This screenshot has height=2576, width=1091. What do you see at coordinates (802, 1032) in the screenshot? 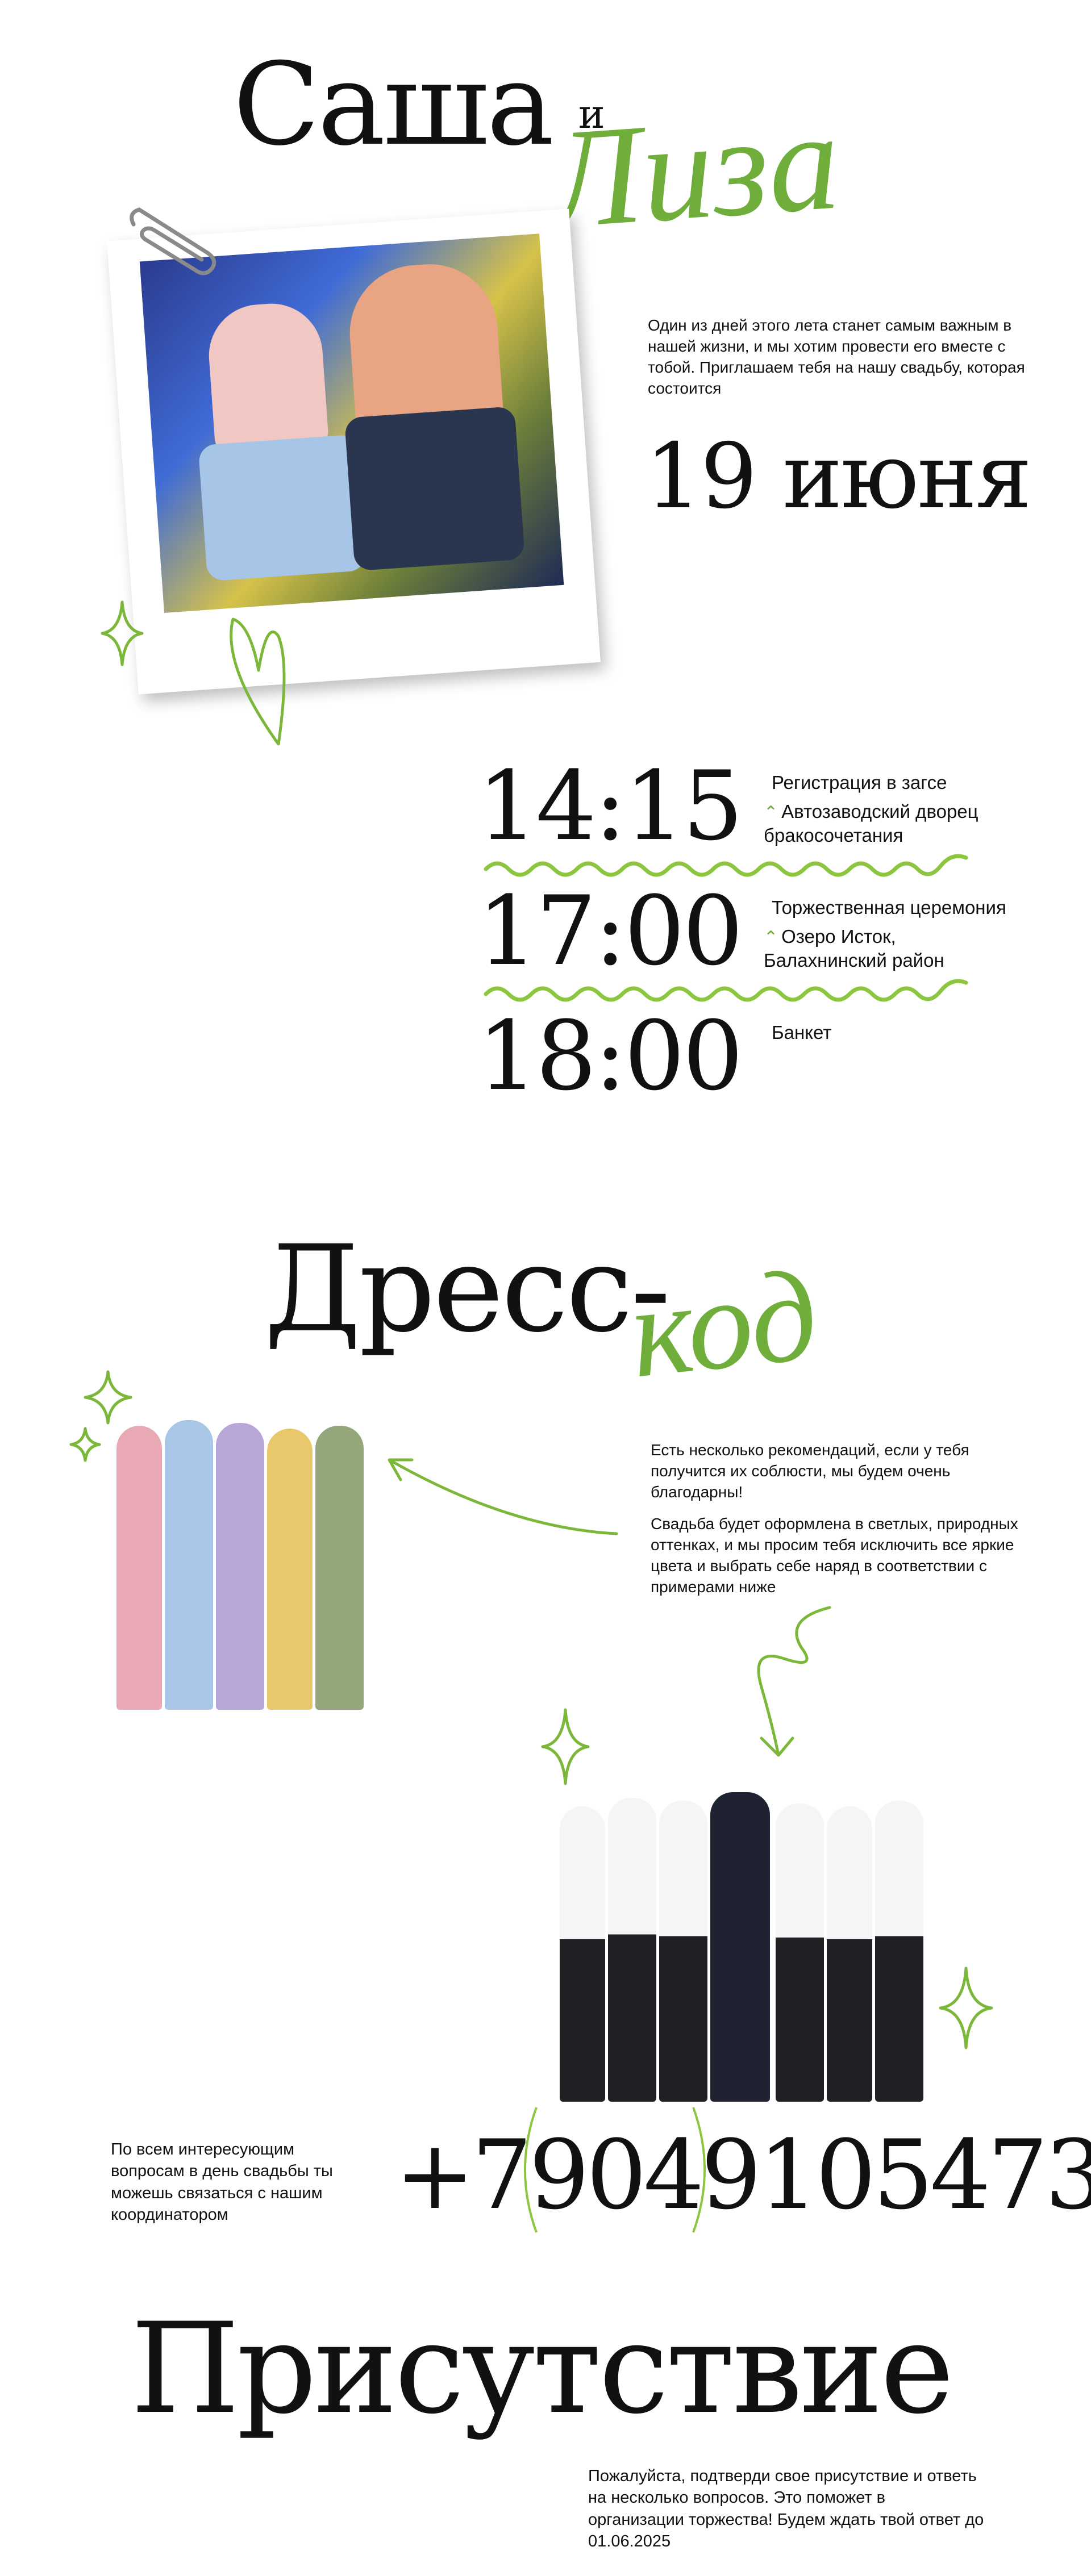
I see `schedule-title-3: Банкет` at bounding box center [802, 1032].